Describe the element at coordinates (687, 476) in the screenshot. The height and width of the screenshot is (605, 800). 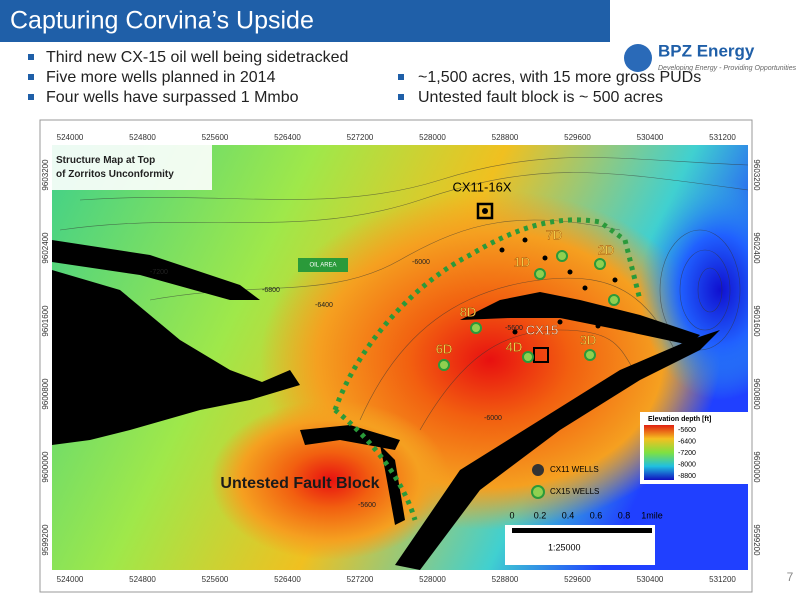
I see `legend-level: -8800` at that location.